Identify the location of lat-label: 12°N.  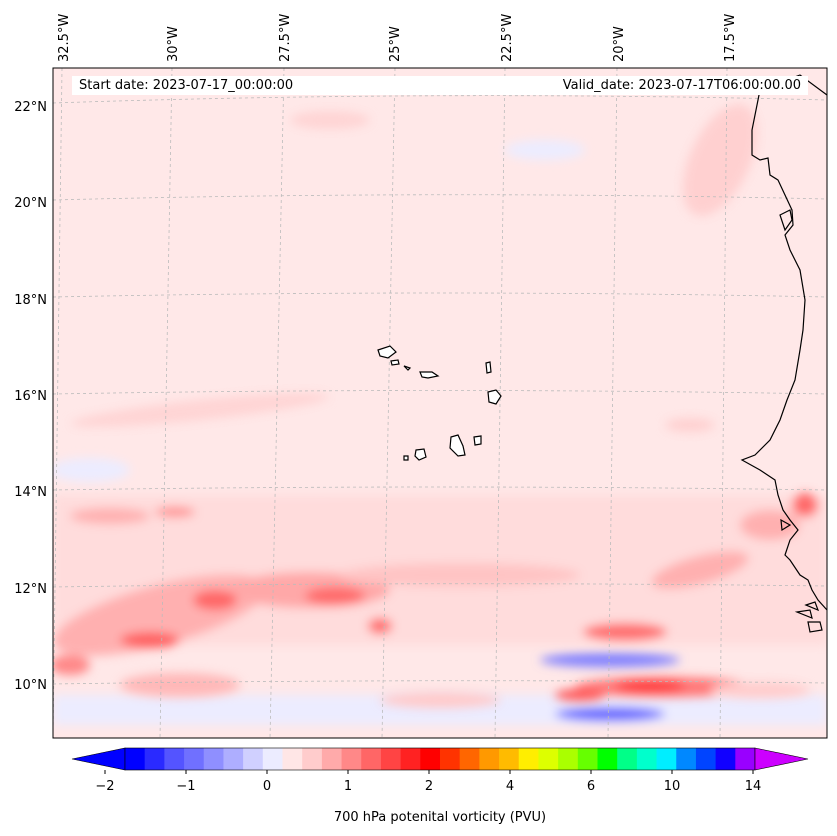
(30, 589).